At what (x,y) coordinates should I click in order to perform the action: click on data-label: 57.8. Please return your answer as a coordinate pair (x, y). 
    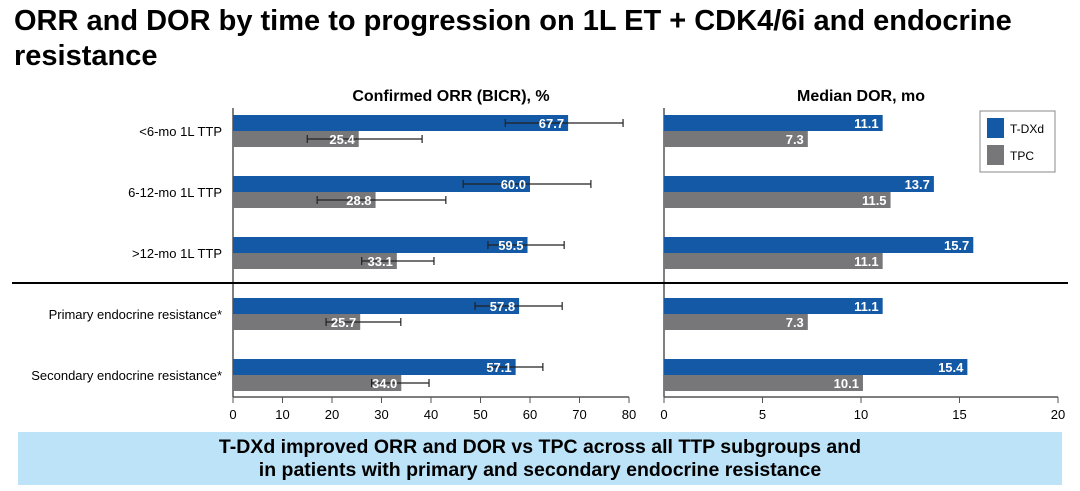
    Looking at the image, I should click on (502, 306).